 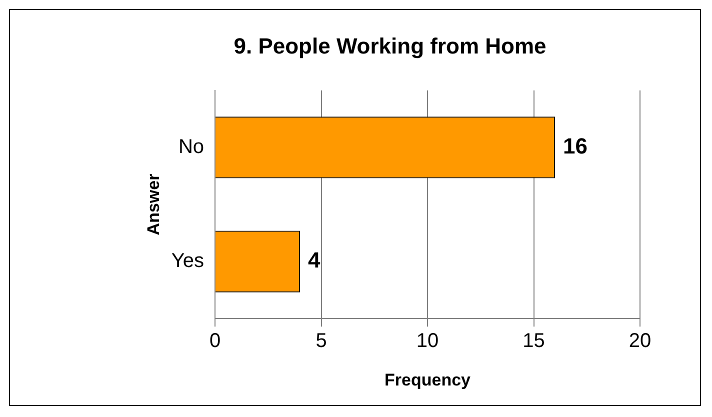 What do you see at coordinates (390, 45) in the screenshot?
I see `chart-title: 9. People Working from Home` at bounding box center [390, 45].